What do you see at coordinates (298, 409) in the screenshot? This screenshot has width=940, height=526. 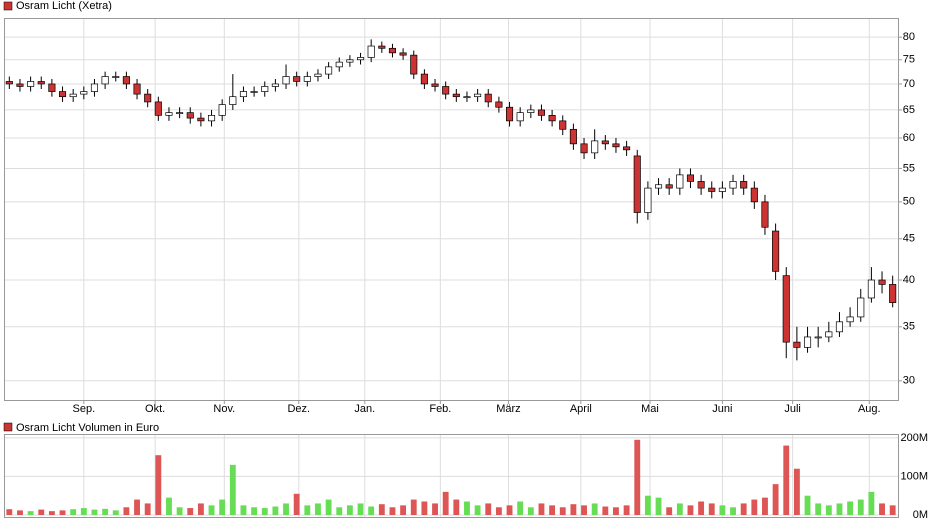 I see `x-tick-label: Dez.` at bounding box center [298, 409].